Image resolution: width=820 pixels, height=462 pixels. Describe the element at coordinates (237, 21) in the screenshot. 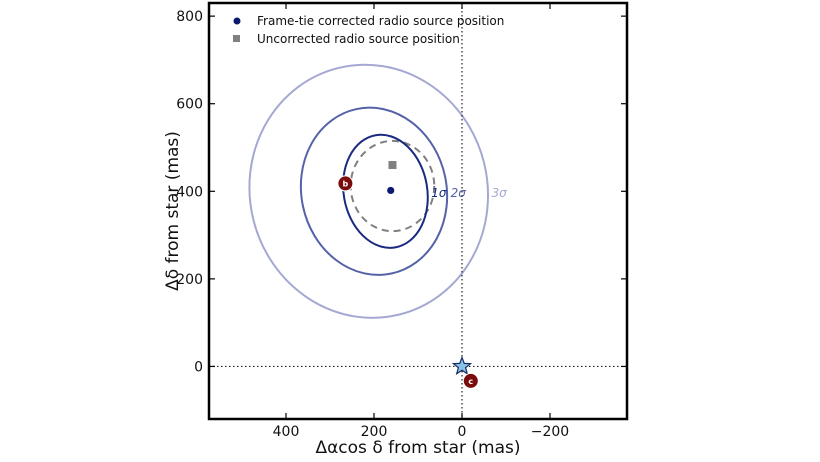

I see `legend-marker-corrected` at that location.